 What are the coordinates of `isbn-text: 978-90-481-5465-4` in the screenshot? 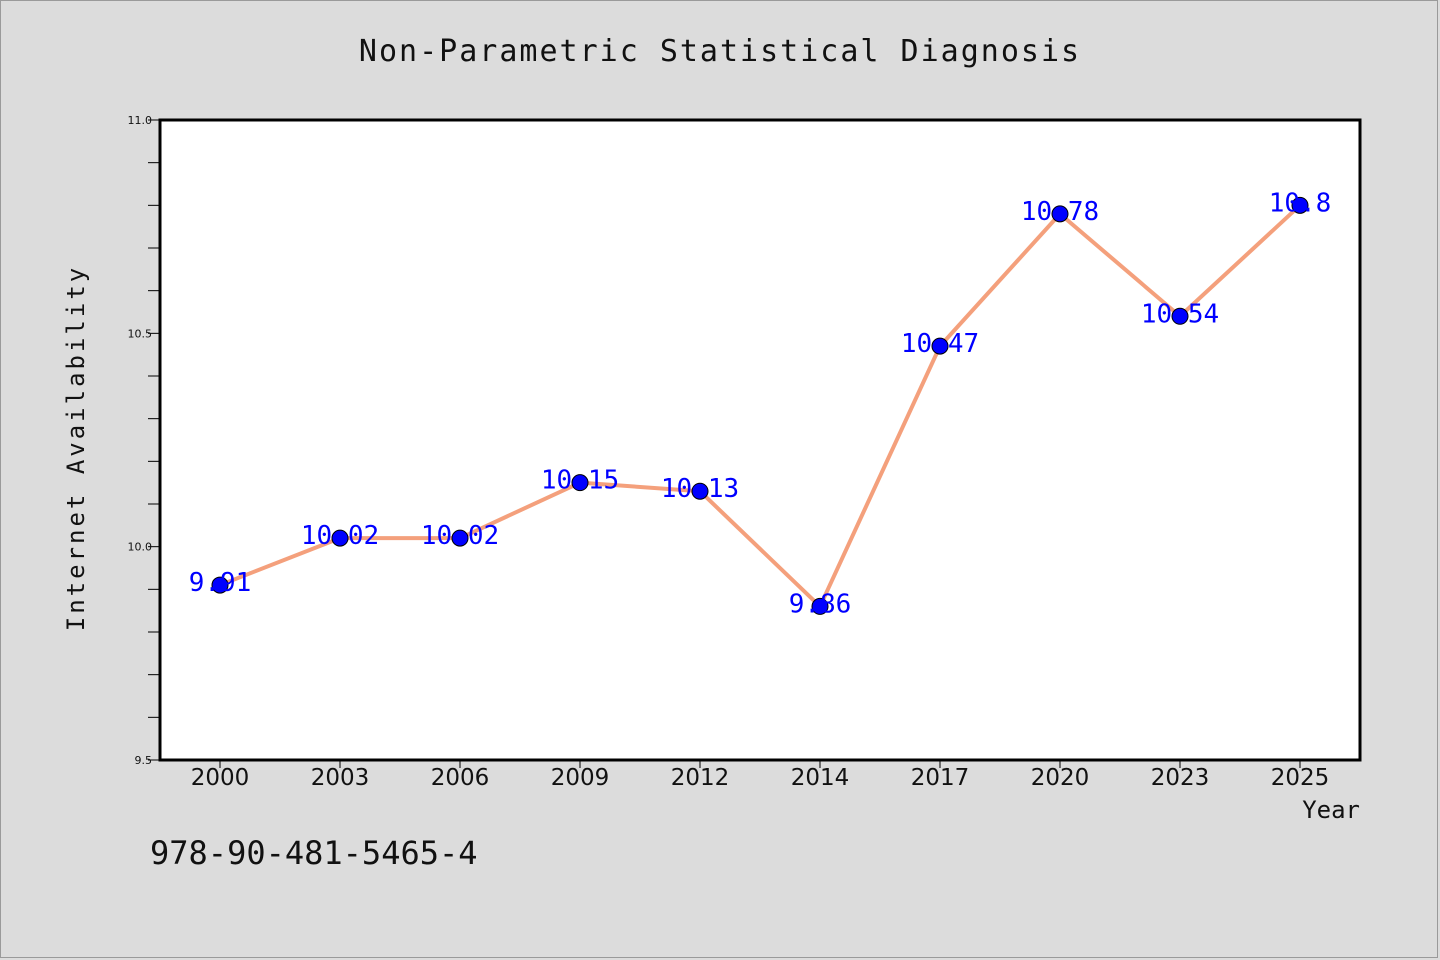 It's located at (314, 853).